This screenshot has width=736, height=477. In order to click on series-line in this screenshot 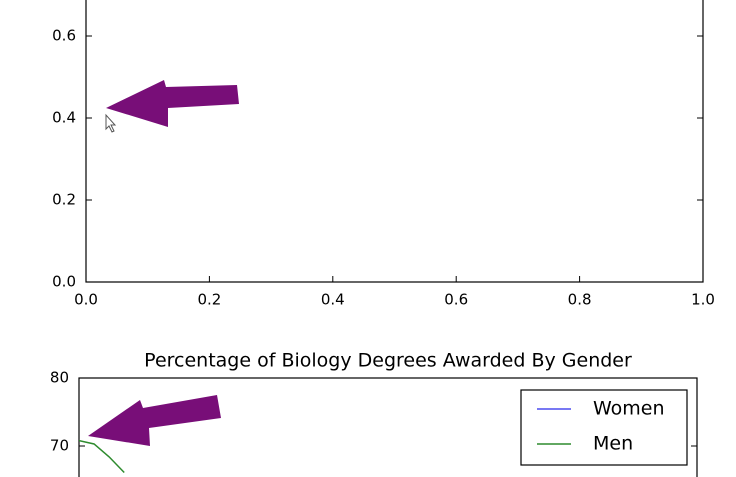, I will do `click(102, 456)`.